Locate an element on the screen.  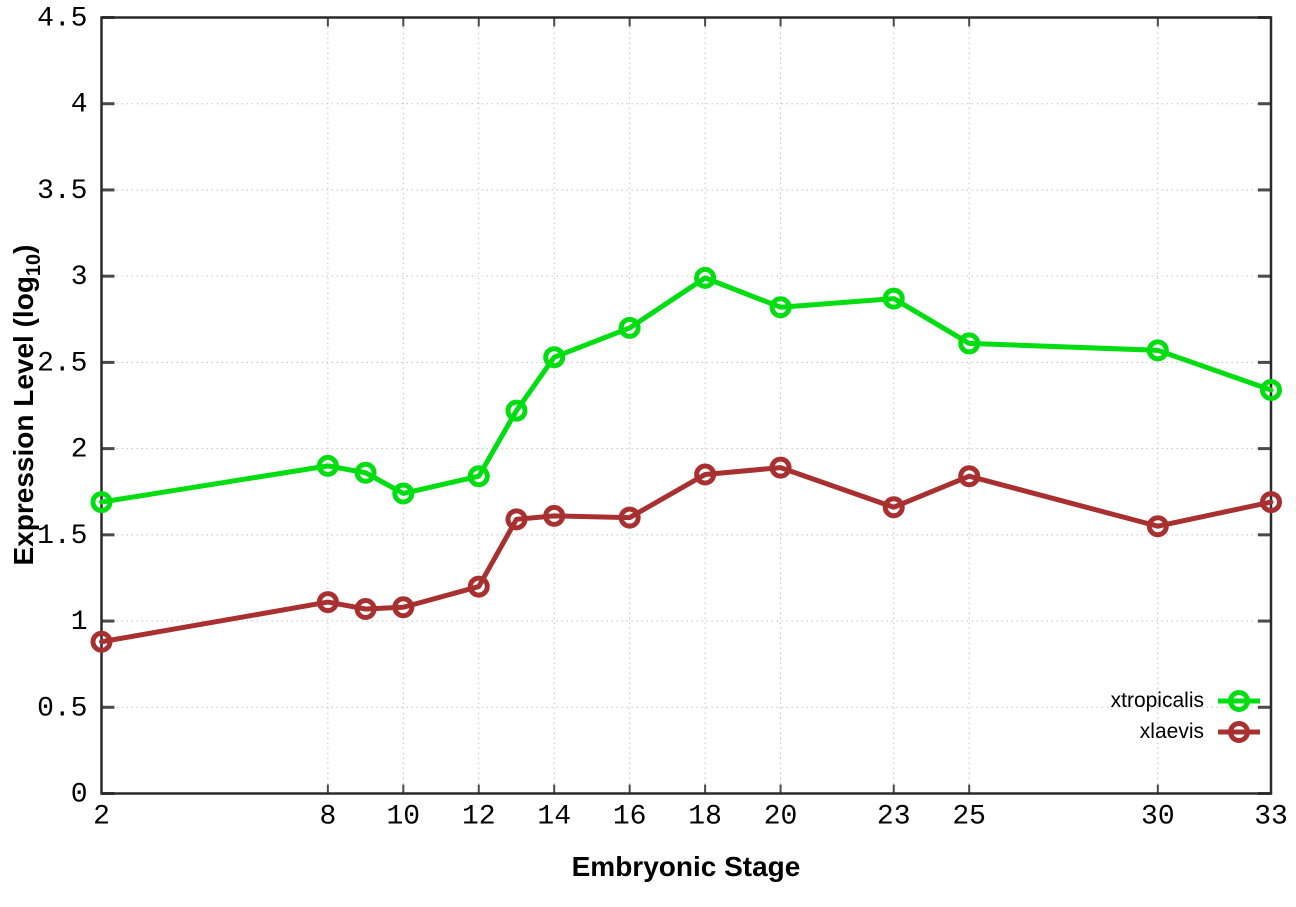
y-tick-label: 4.5 is located at coordinates (62, 19).